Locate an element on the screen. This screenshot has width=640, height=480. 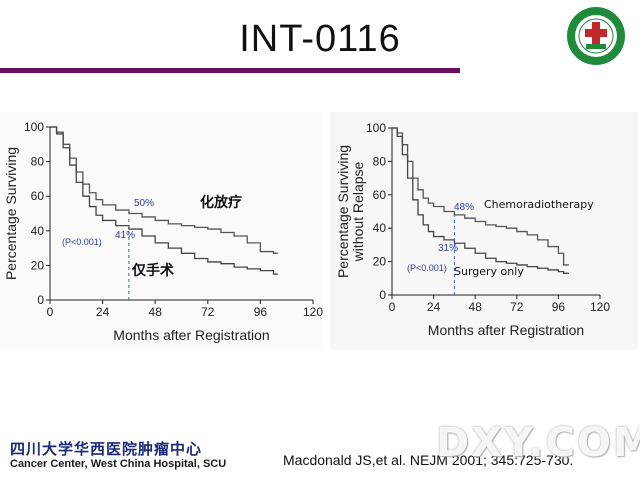
institution-name-en: Cancer Center, West China Hospital, SCU is located at coordinates (118, 464).